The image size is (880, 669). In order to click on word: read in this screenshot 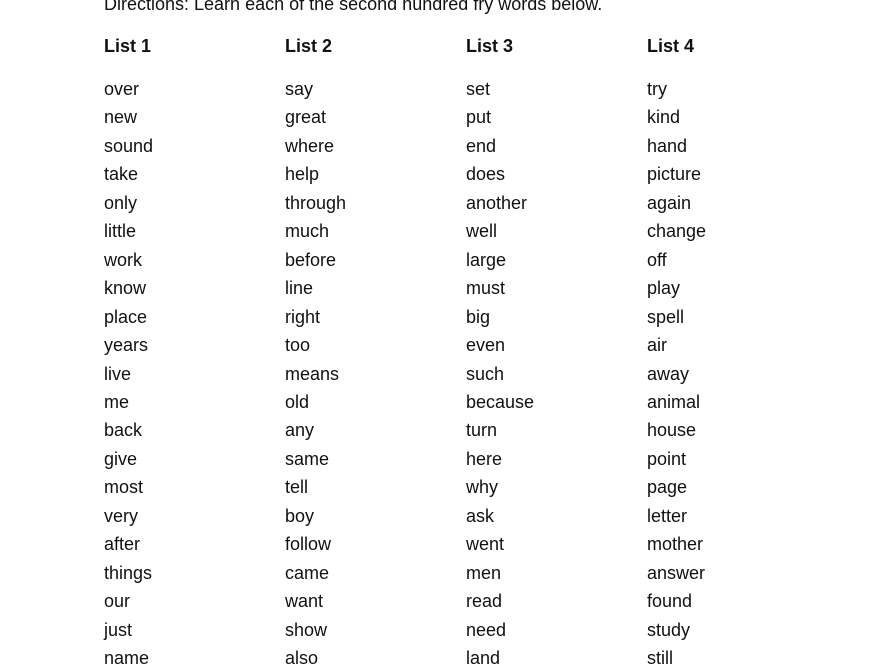, I will do `click(484, 601)`.